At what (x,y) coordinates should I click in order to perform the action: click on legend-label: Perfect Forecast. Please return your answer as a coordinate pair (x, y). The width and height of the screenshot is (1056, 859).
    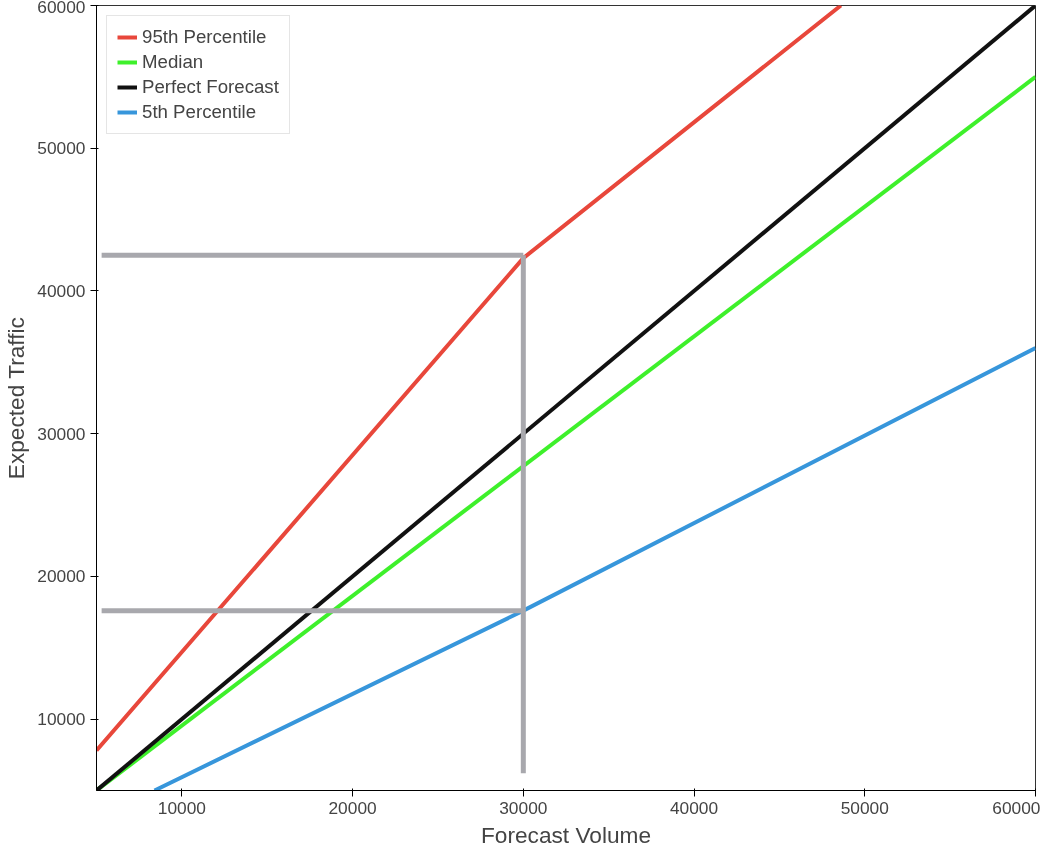
    Looking at the image, I should click on (210, 87).